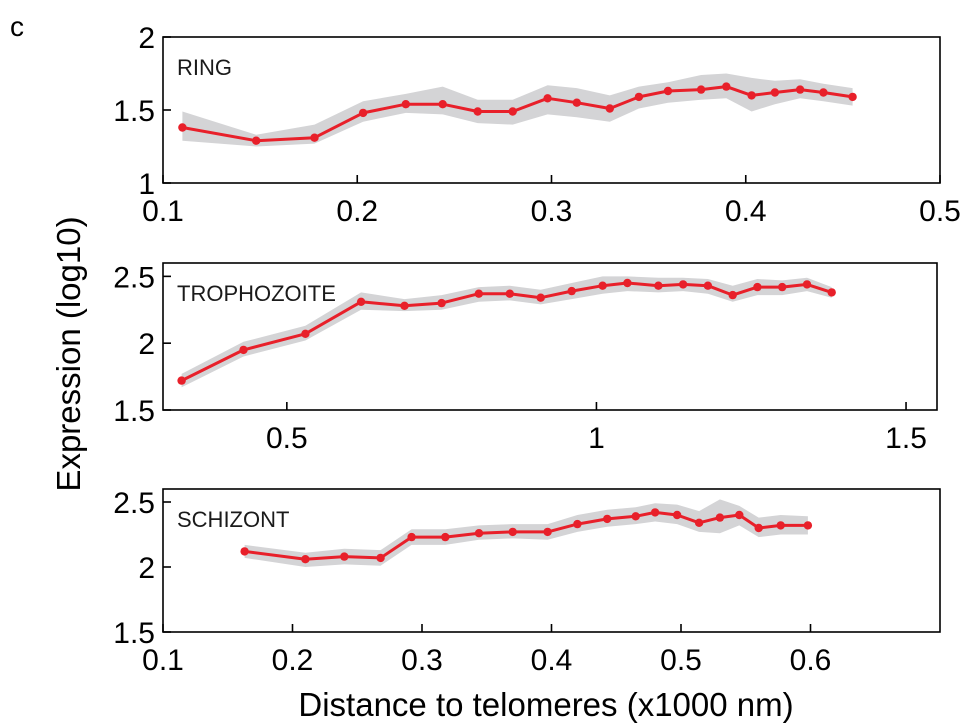  Describe the element at coordinates (146, 344) in the screenshot. I see `trophozoite-y-tick-label: 2` at that location.